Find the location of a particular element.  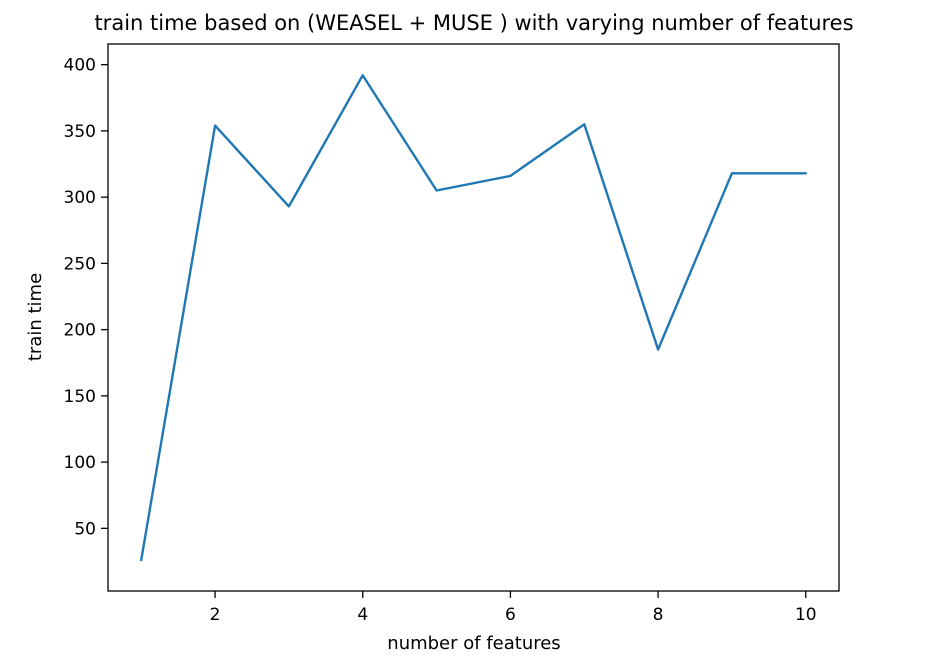

x-tick-label: 4 is located at coordinates (362, 615).